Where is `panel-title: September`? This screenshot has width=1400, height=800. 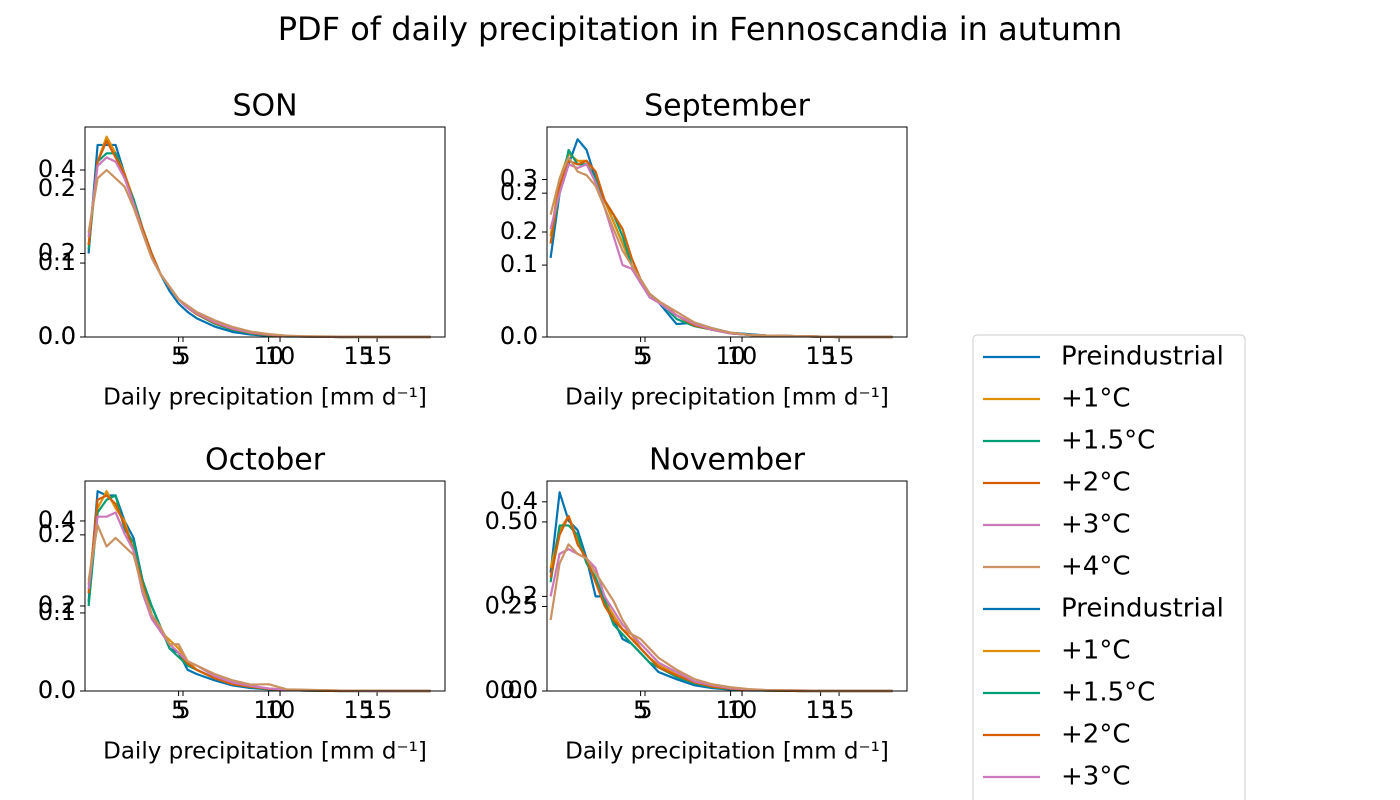
panel-title: September is located at coordinates (727, 106).